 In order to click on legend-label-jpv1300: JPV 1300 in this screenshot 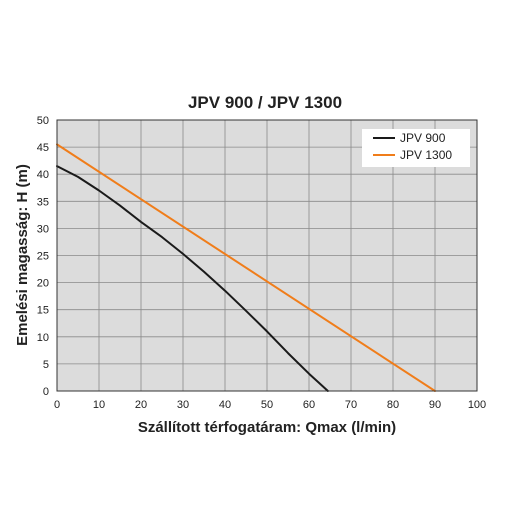, I will do `click(426, 155)`.